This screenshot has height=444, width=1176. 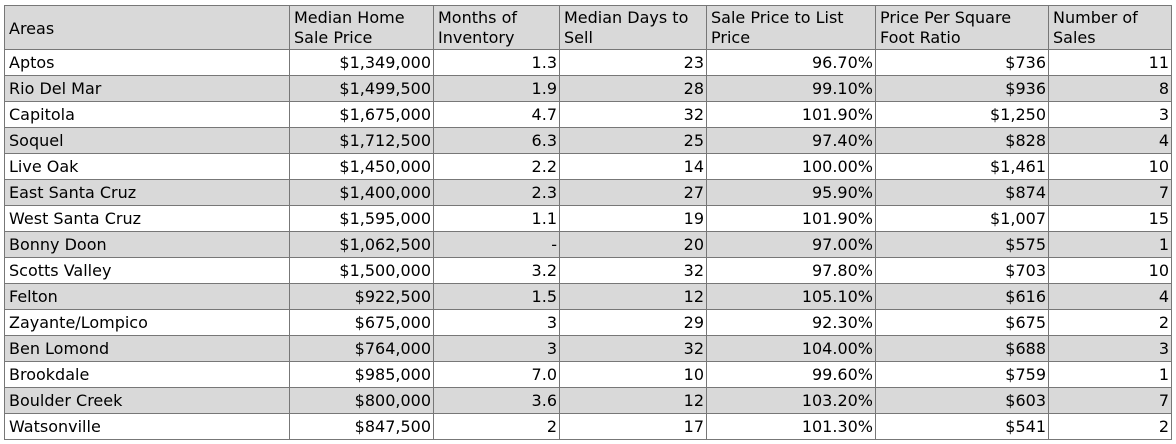 I want to click on median-days-to-sell-cell: 25, so click(x=633, y=140).